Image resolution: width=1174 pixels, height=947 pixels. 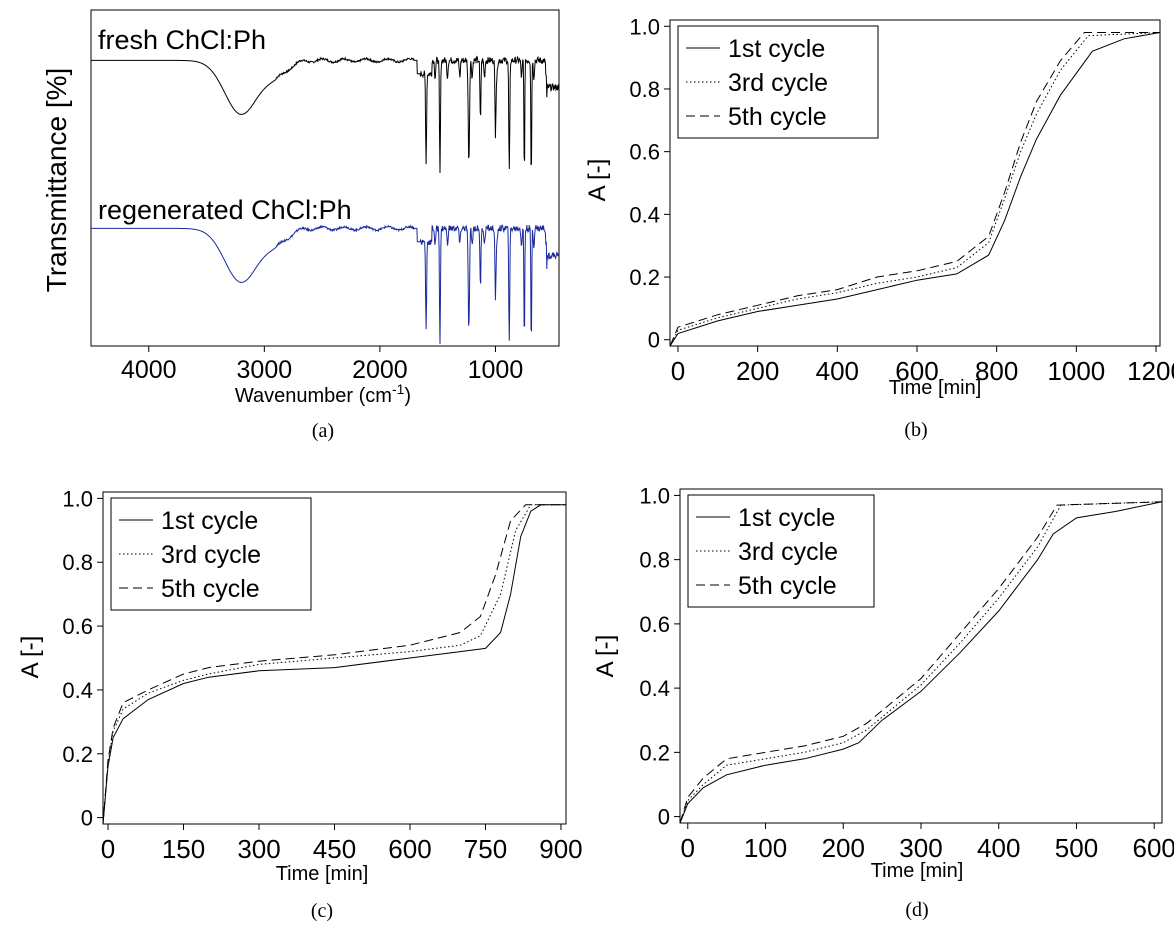 I want to click on x-tick-label: 450, so click(x=334, y=849).